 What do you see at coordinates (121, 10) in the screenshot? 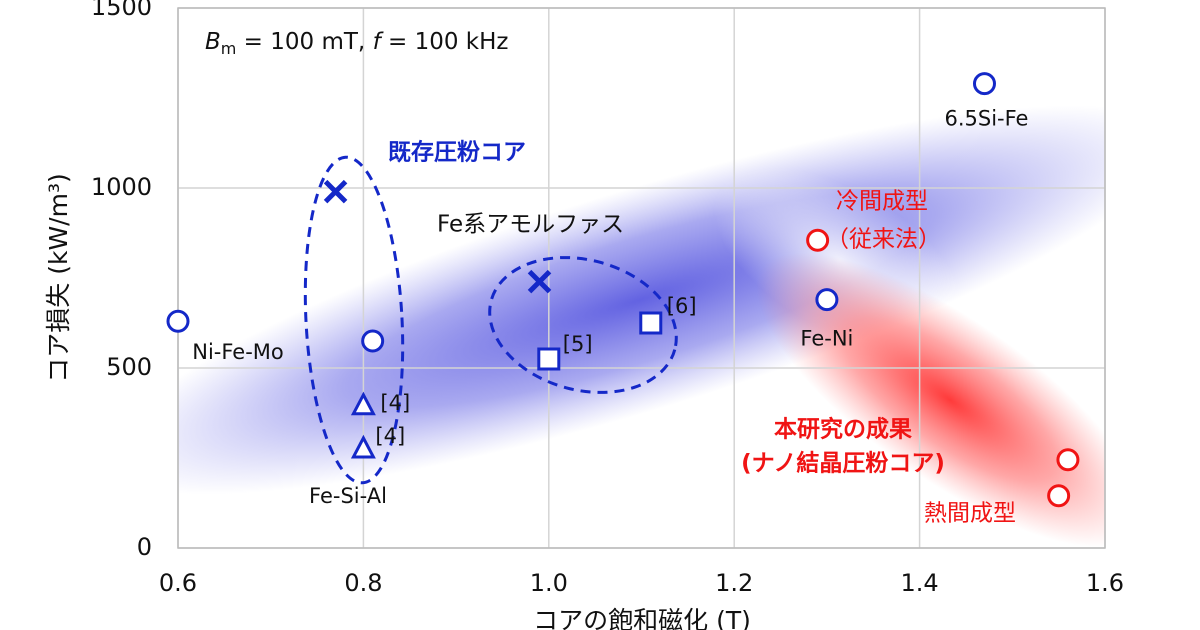
I see `y-tick-label: 1500` at bounding box center [121, 10].